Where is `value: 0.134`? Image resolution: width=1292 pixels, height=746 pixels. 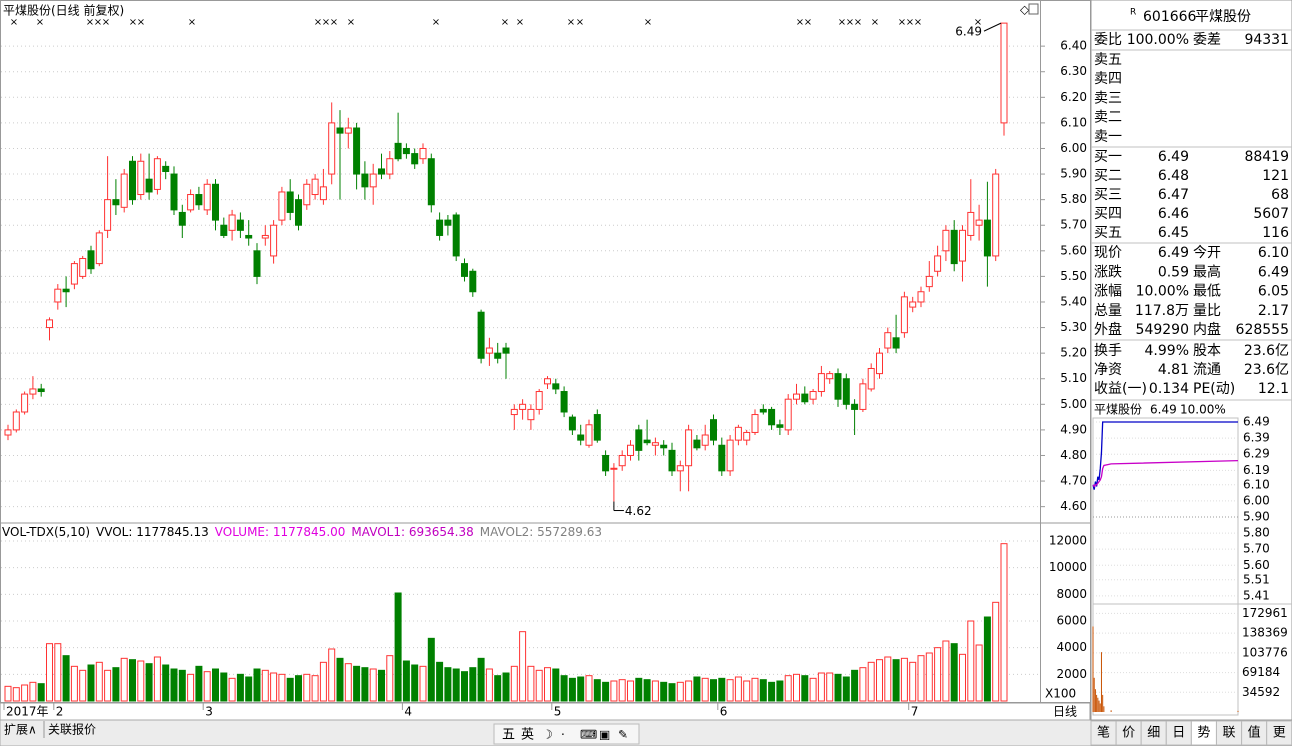
value: 0.134 is located at coordinates (1169, 389).